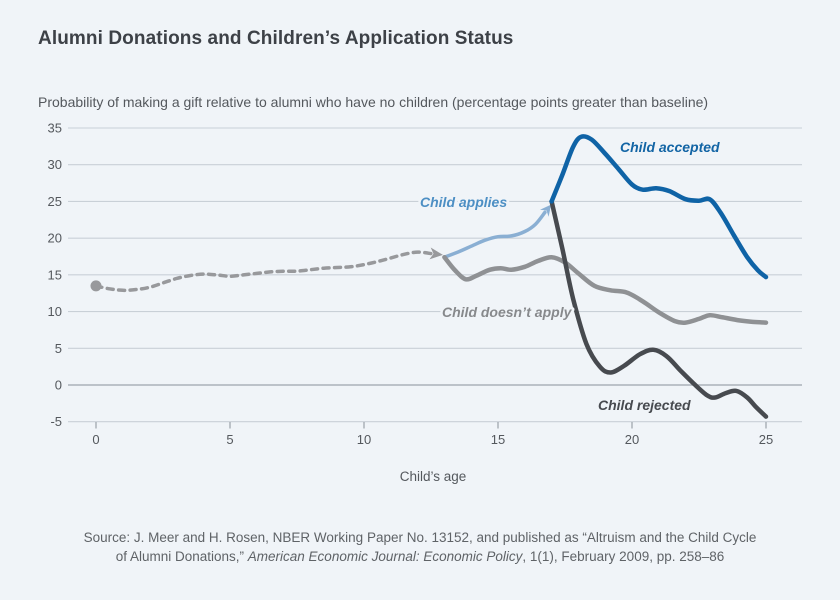 The height and width of the screenshot is (600, 840). Describe the element at coordinates (605, 290) in the screenshot. I see `series-line-child-doesnt-apply` at that location.